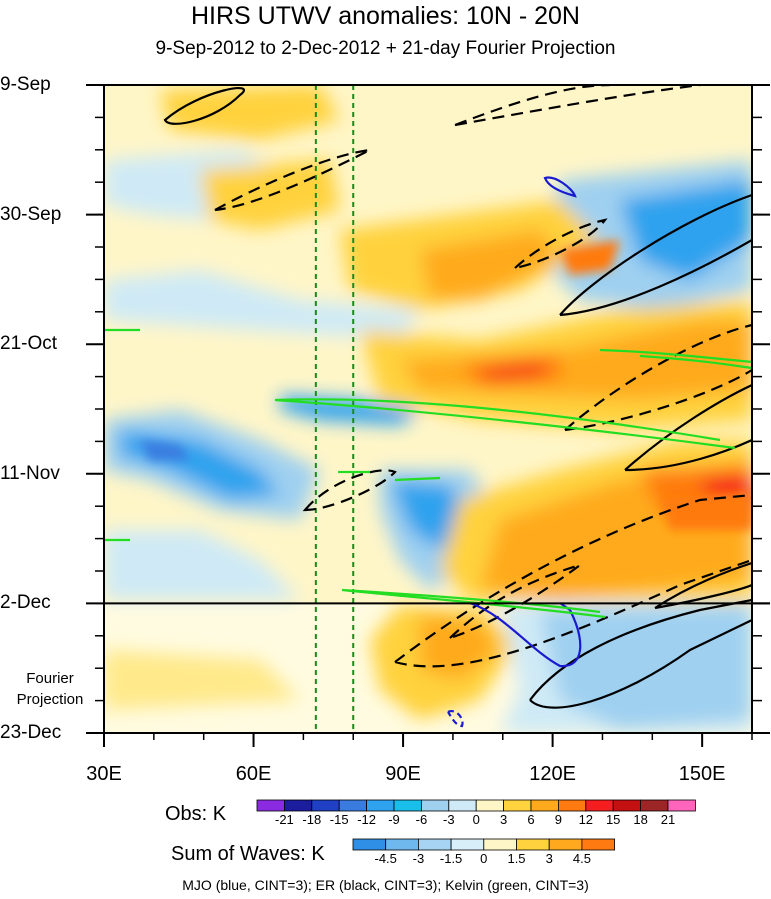 The width and height of the screenshot is (771, 899). Describe the element at coordinates (25, 603) in the screenshot. I see `y-tick-label: 2-Dec` at that location.